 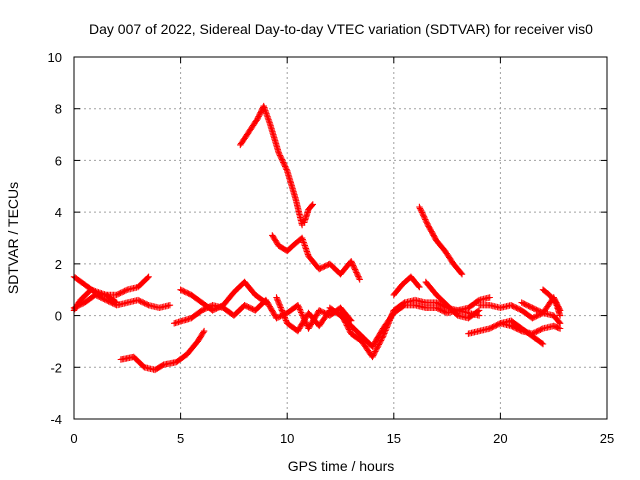 What do you see at coordinates (180, 438) in the screenshot?
I see `x-tick-label: 5` at bounding box center [180, 438].